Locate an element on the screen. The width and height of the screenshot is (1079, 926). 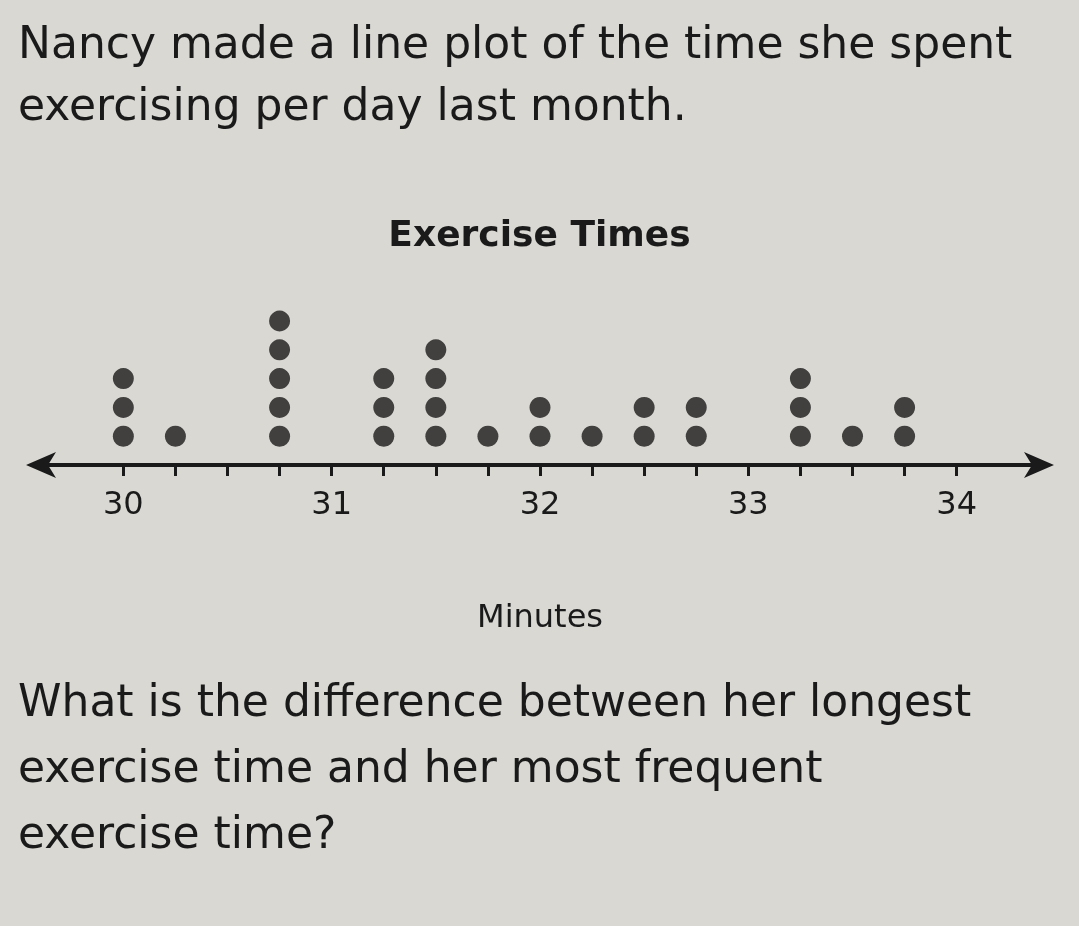
x-tick-label: 34 is located at coordinates (957, 503).